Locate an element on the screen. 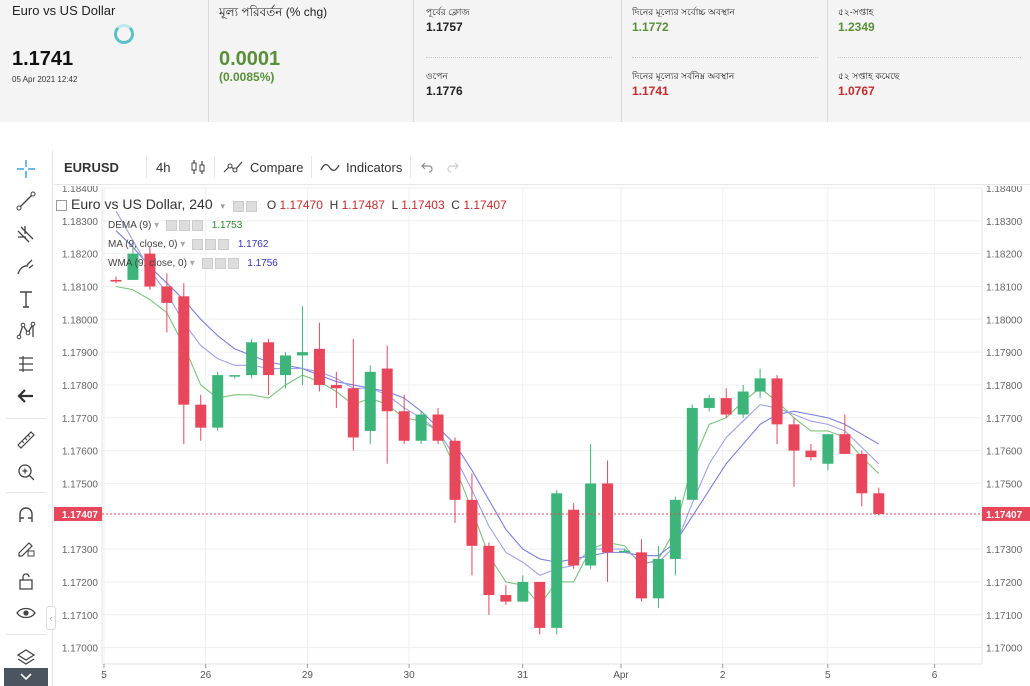 This screenshot has width=1030, height=686. wma-legend: WMA (9, close, 0) ▾ 1.1756 is located at coordinates (193, 264).